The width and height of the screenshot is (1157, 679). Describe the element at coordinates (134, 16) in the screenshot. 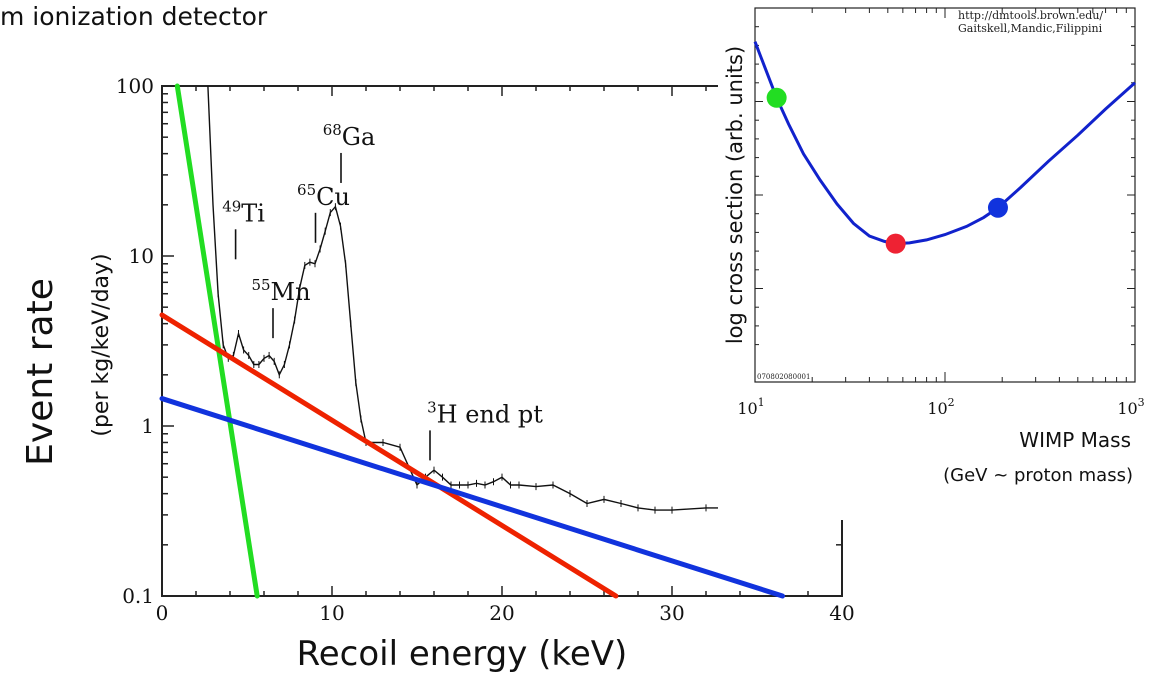

I see `slide-title: m ionization detector` at that location.